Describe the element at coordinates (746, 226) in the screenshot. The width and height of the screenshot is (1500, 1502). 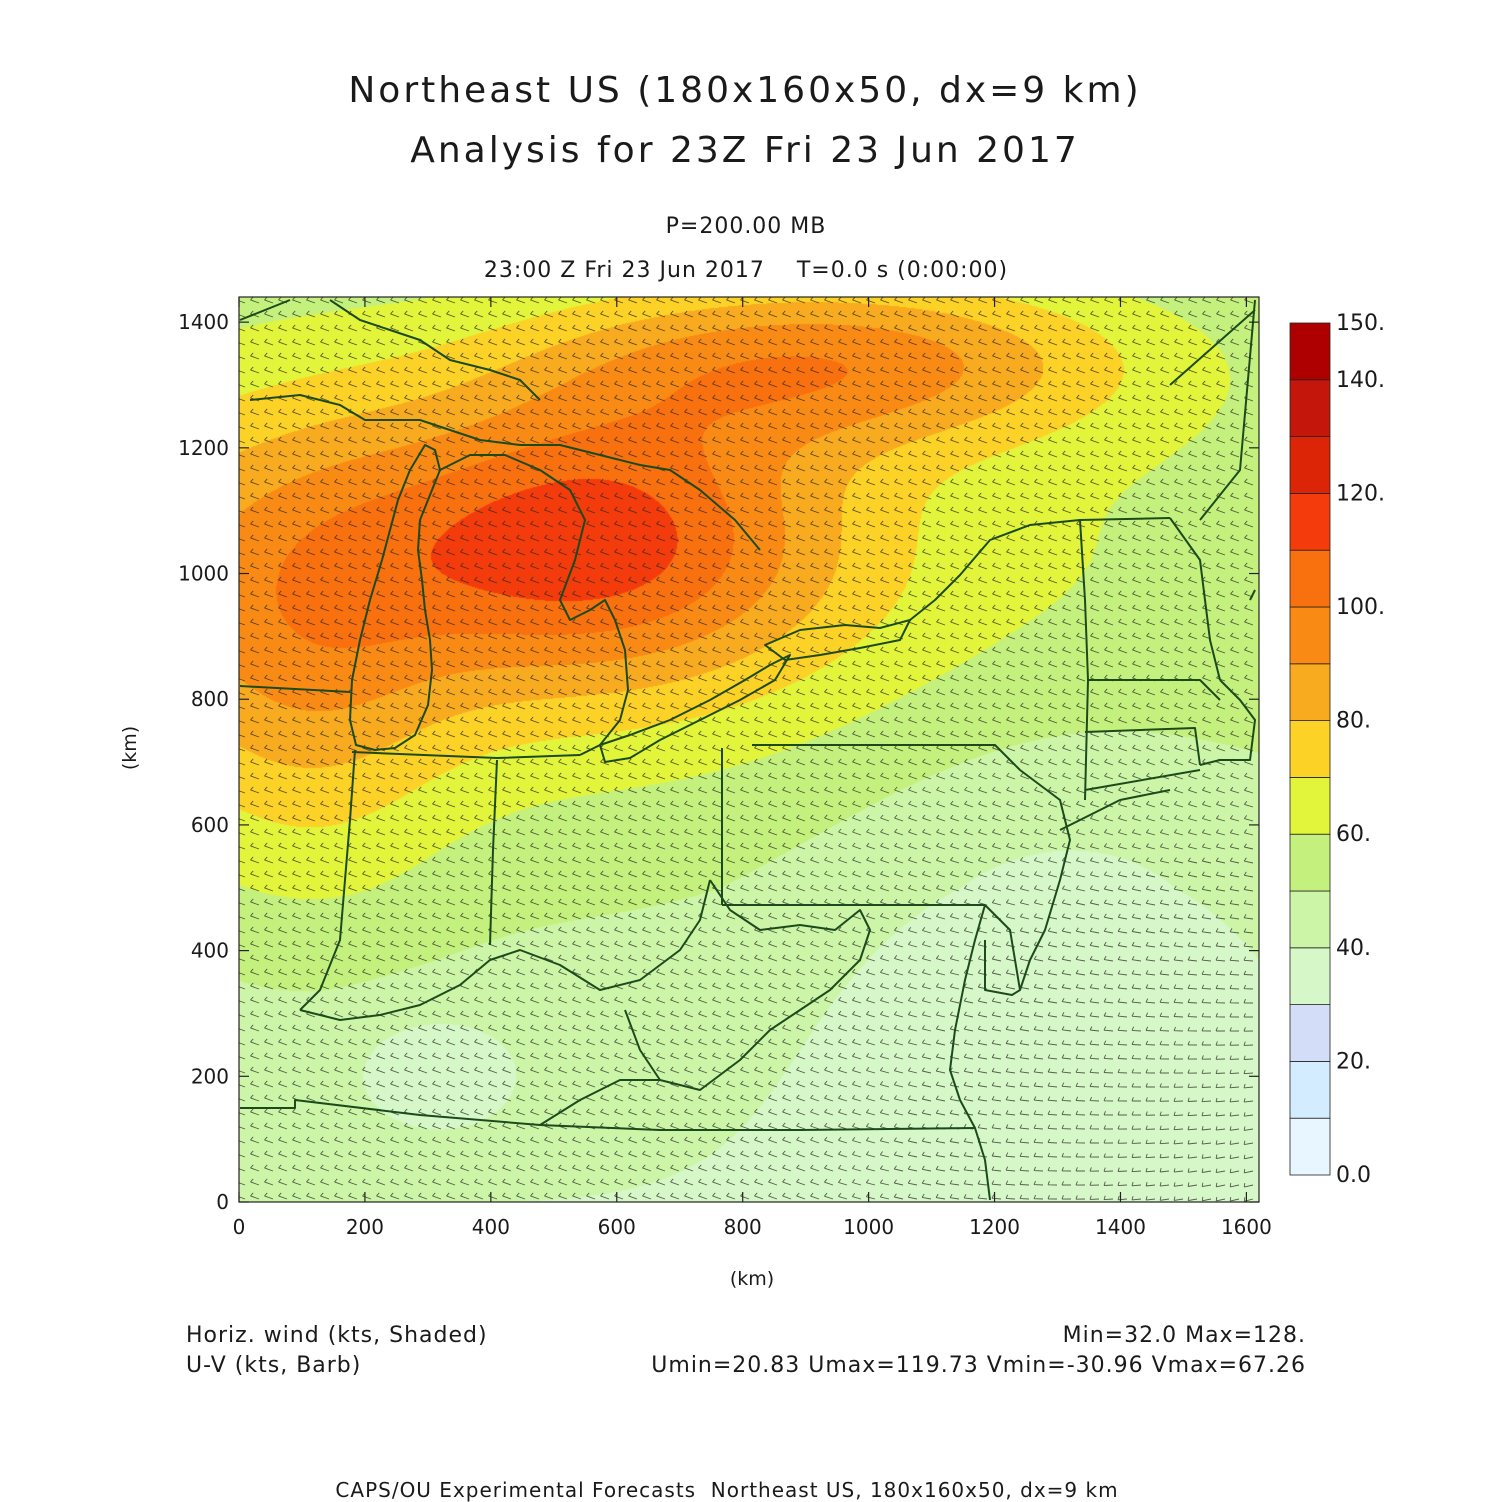
I see `pressure-level-label: P=200.00 MB` at that location.